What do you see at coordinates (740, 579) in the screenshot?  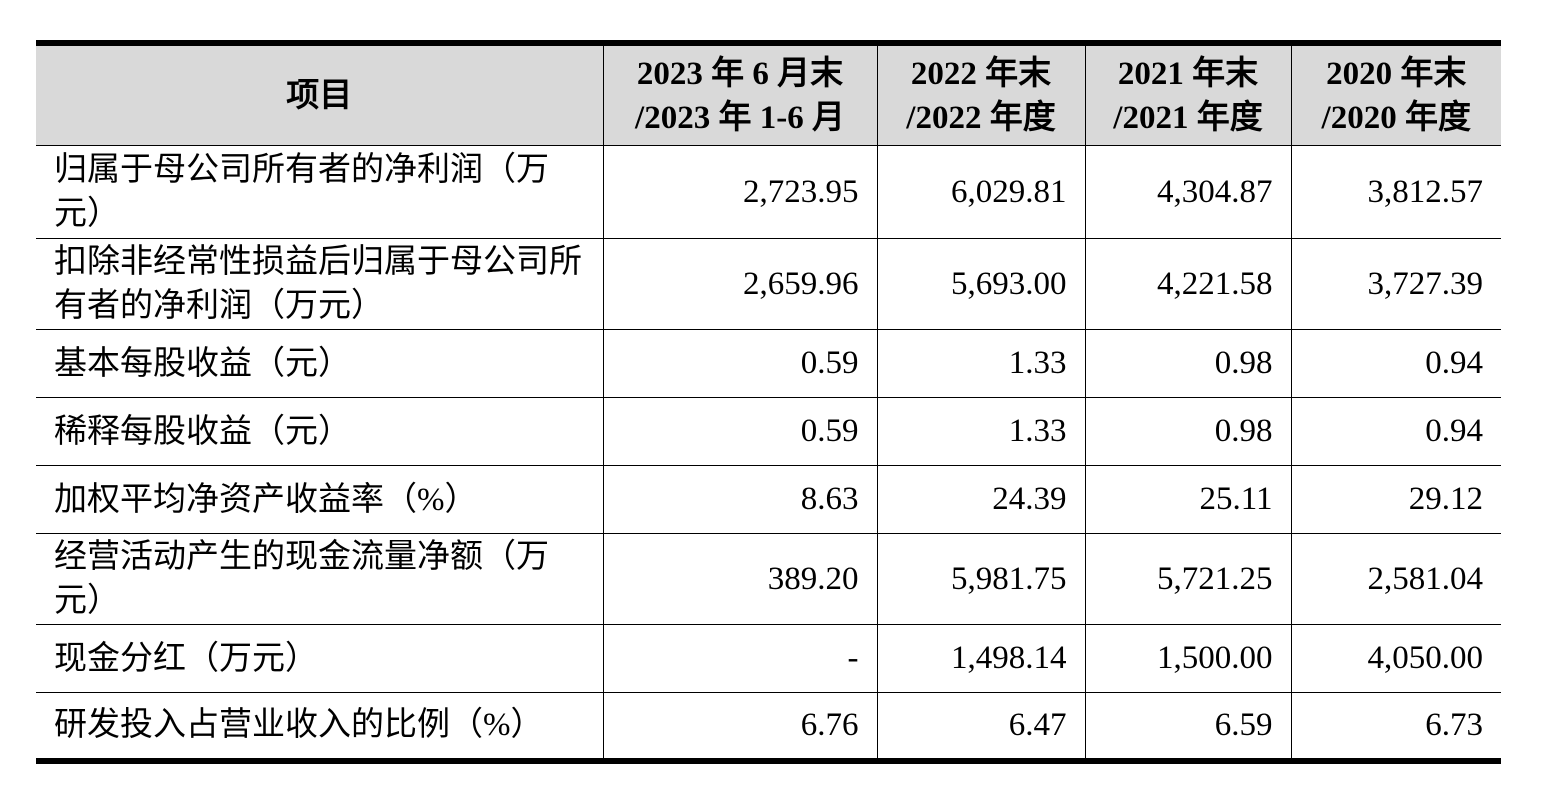 I see `cell-value: 389.20` at bounding box center [740, 579].